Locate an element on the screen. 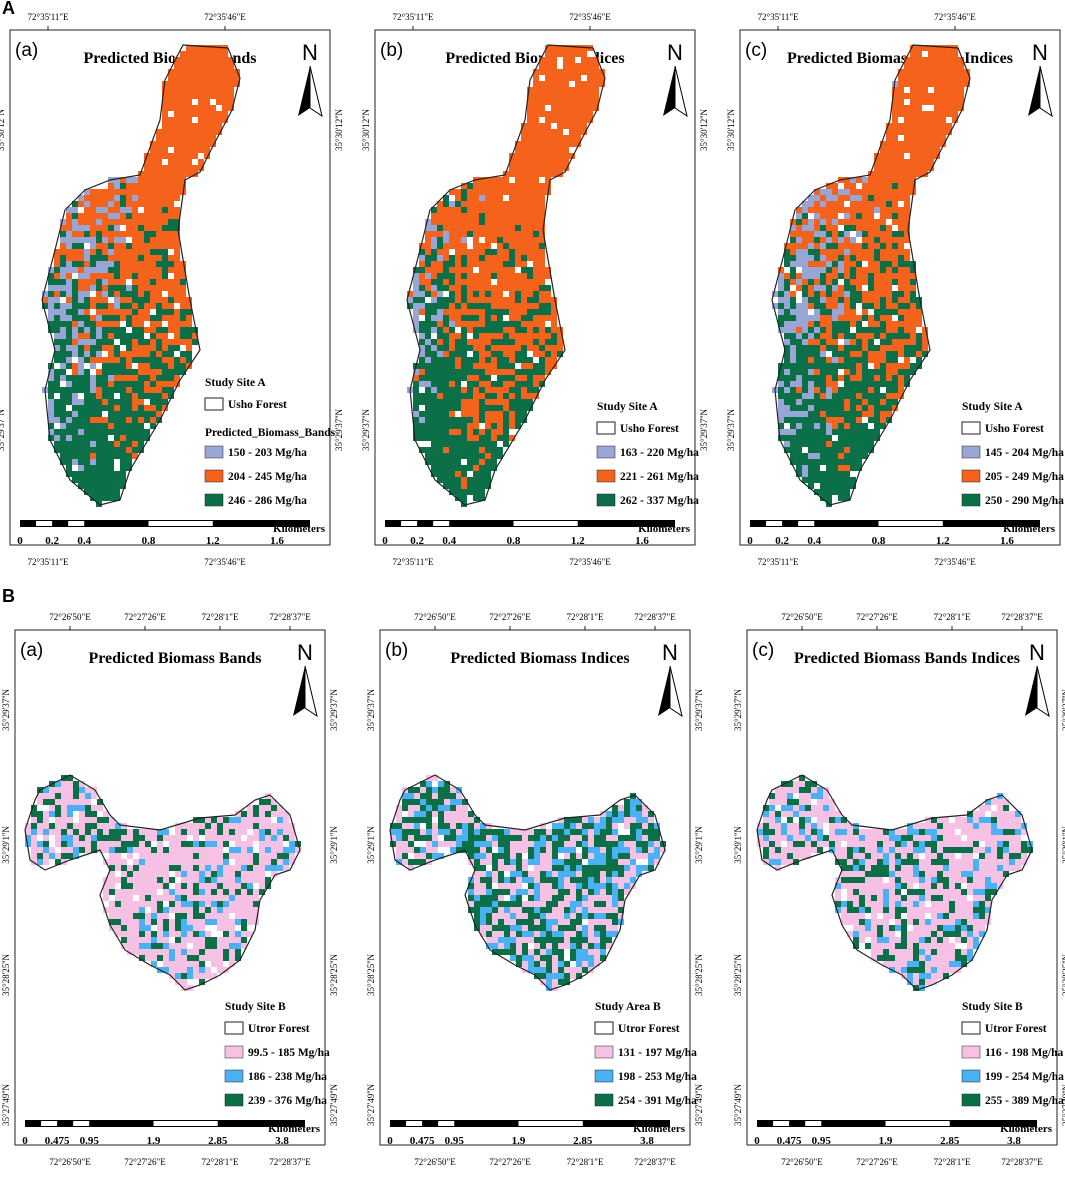 This screenshot has height=1186, width=1065. legend-swatch is located at coordinates (234, 1028).